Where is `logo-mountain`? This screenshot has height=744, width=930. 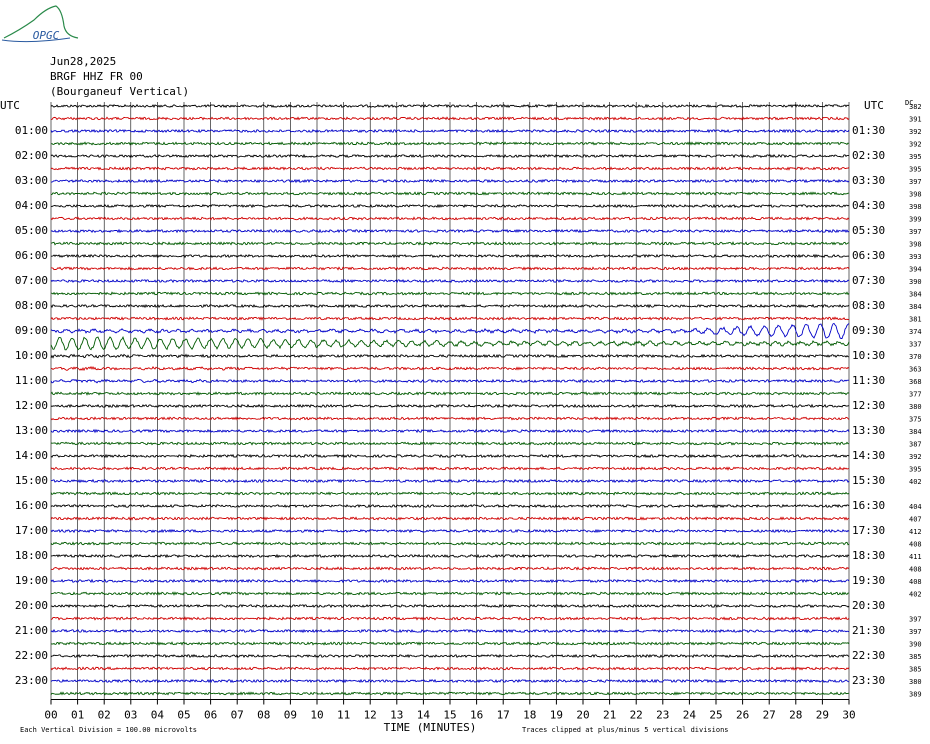 logo-mountain is located at coordinates (41, 22).